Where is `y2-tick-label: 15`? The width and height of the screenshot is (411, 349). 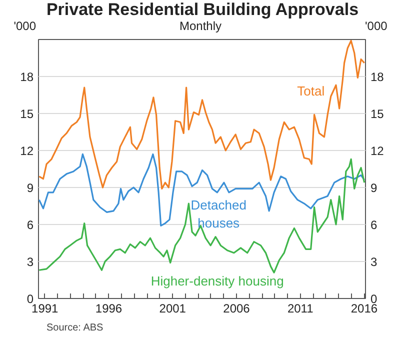 y2-tick-label: 15 is located at coordinates (377, 114).